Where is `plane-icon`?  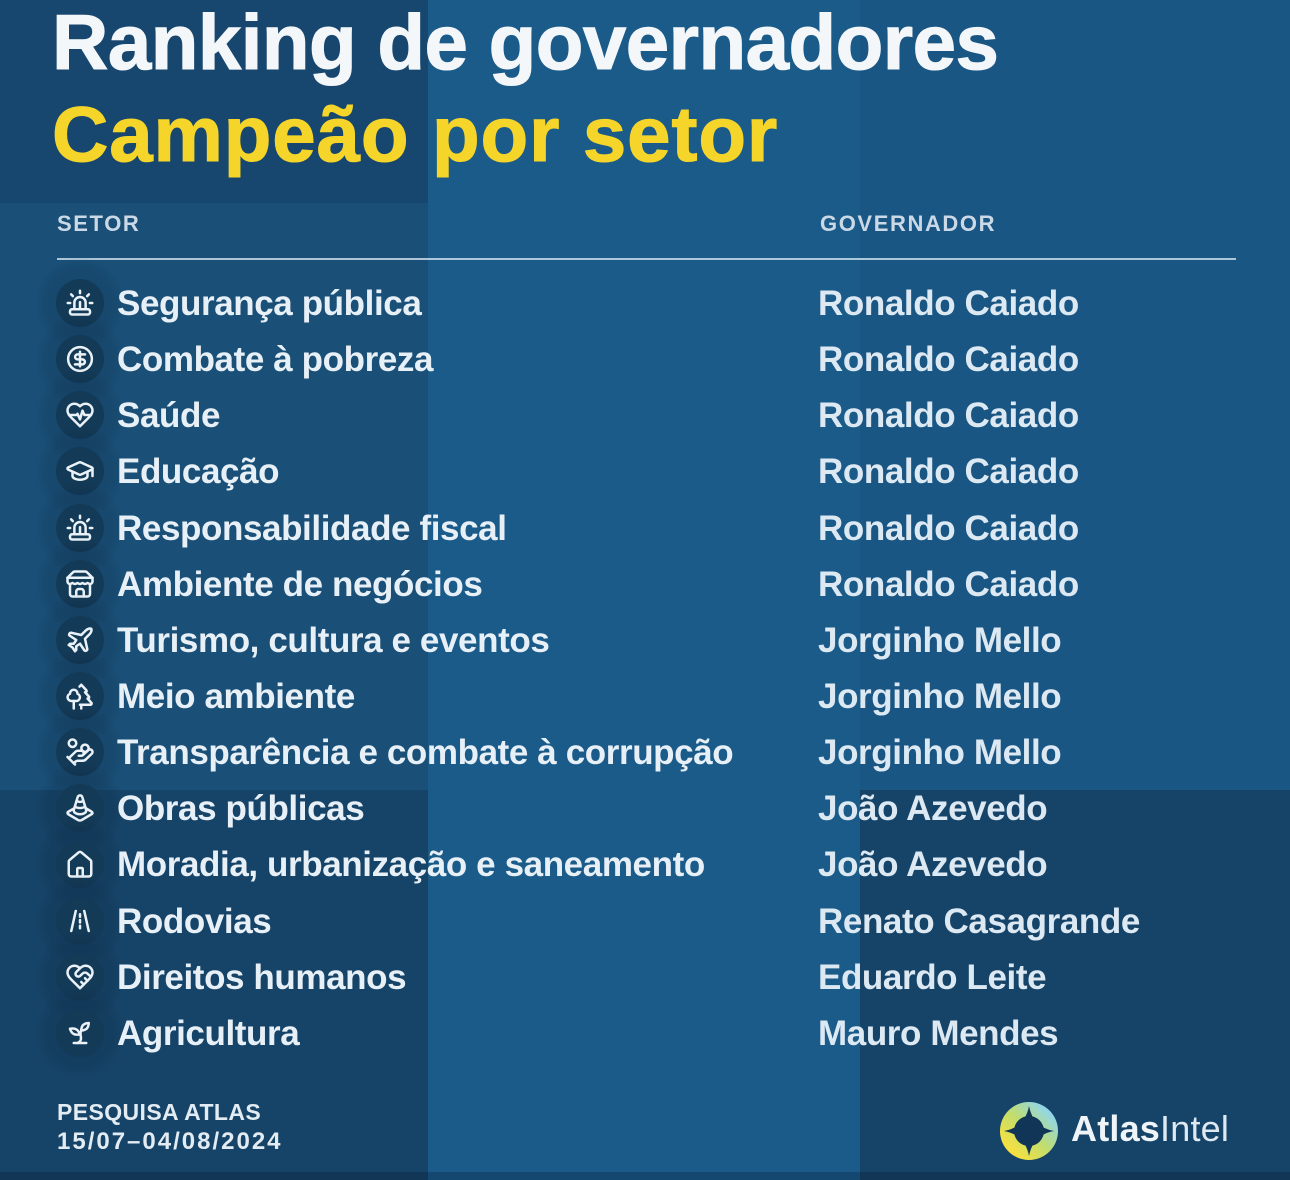
plane-icon is located at coordinates (80, 640).